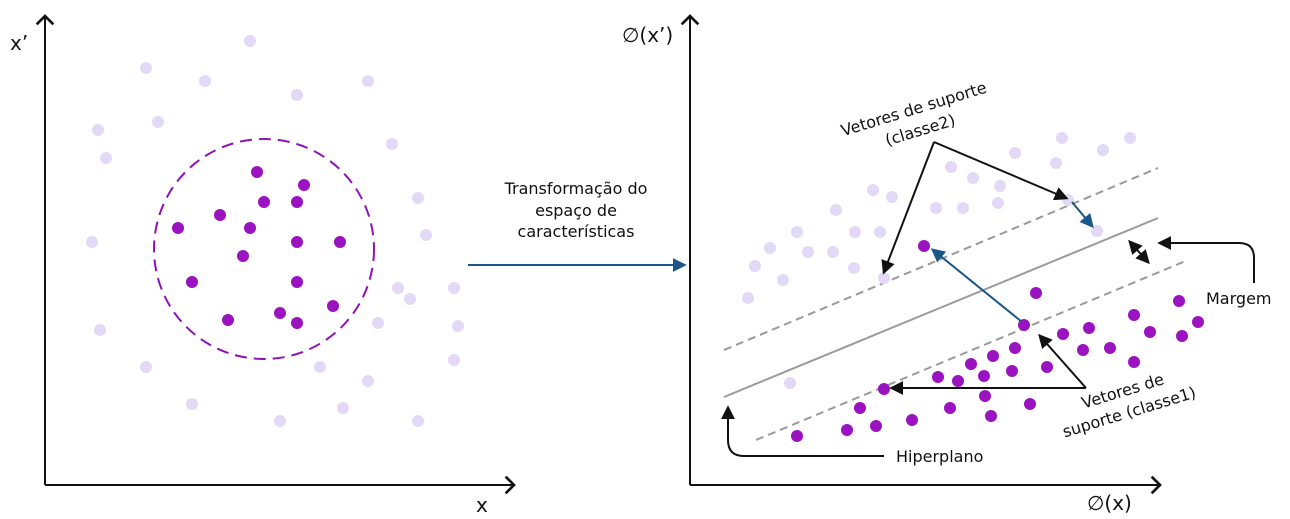  I want to click on circular-boundary, so click(264, 249).